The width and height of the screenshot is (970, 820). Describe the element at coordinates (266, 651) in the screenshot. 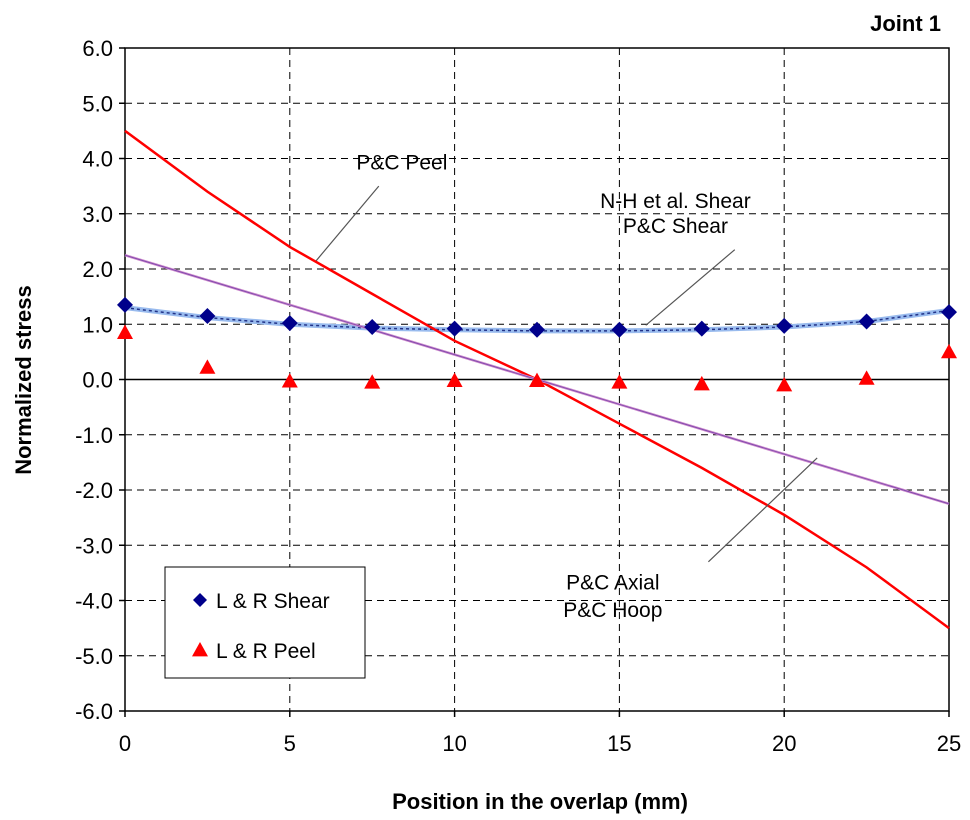

I see `legend-label: L & R Peel` at that location.